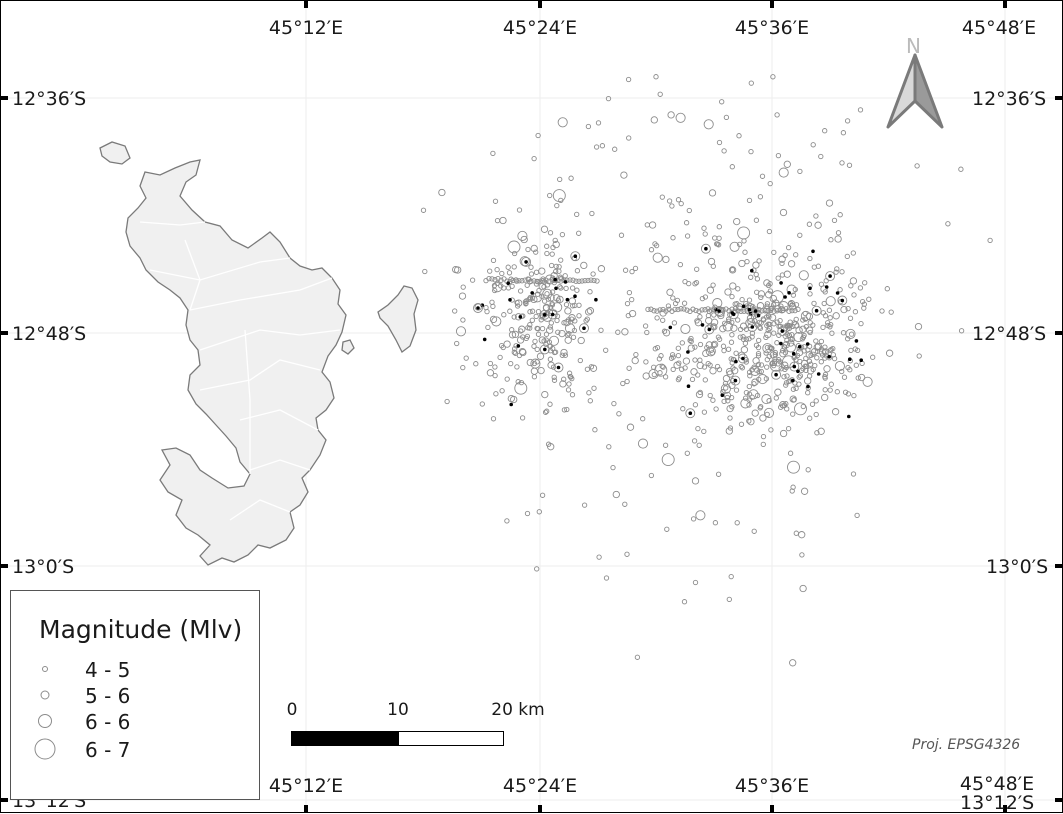 This screenshot has width=1063, height=814. I want to click on scale-segment-white, so click(451, 738).